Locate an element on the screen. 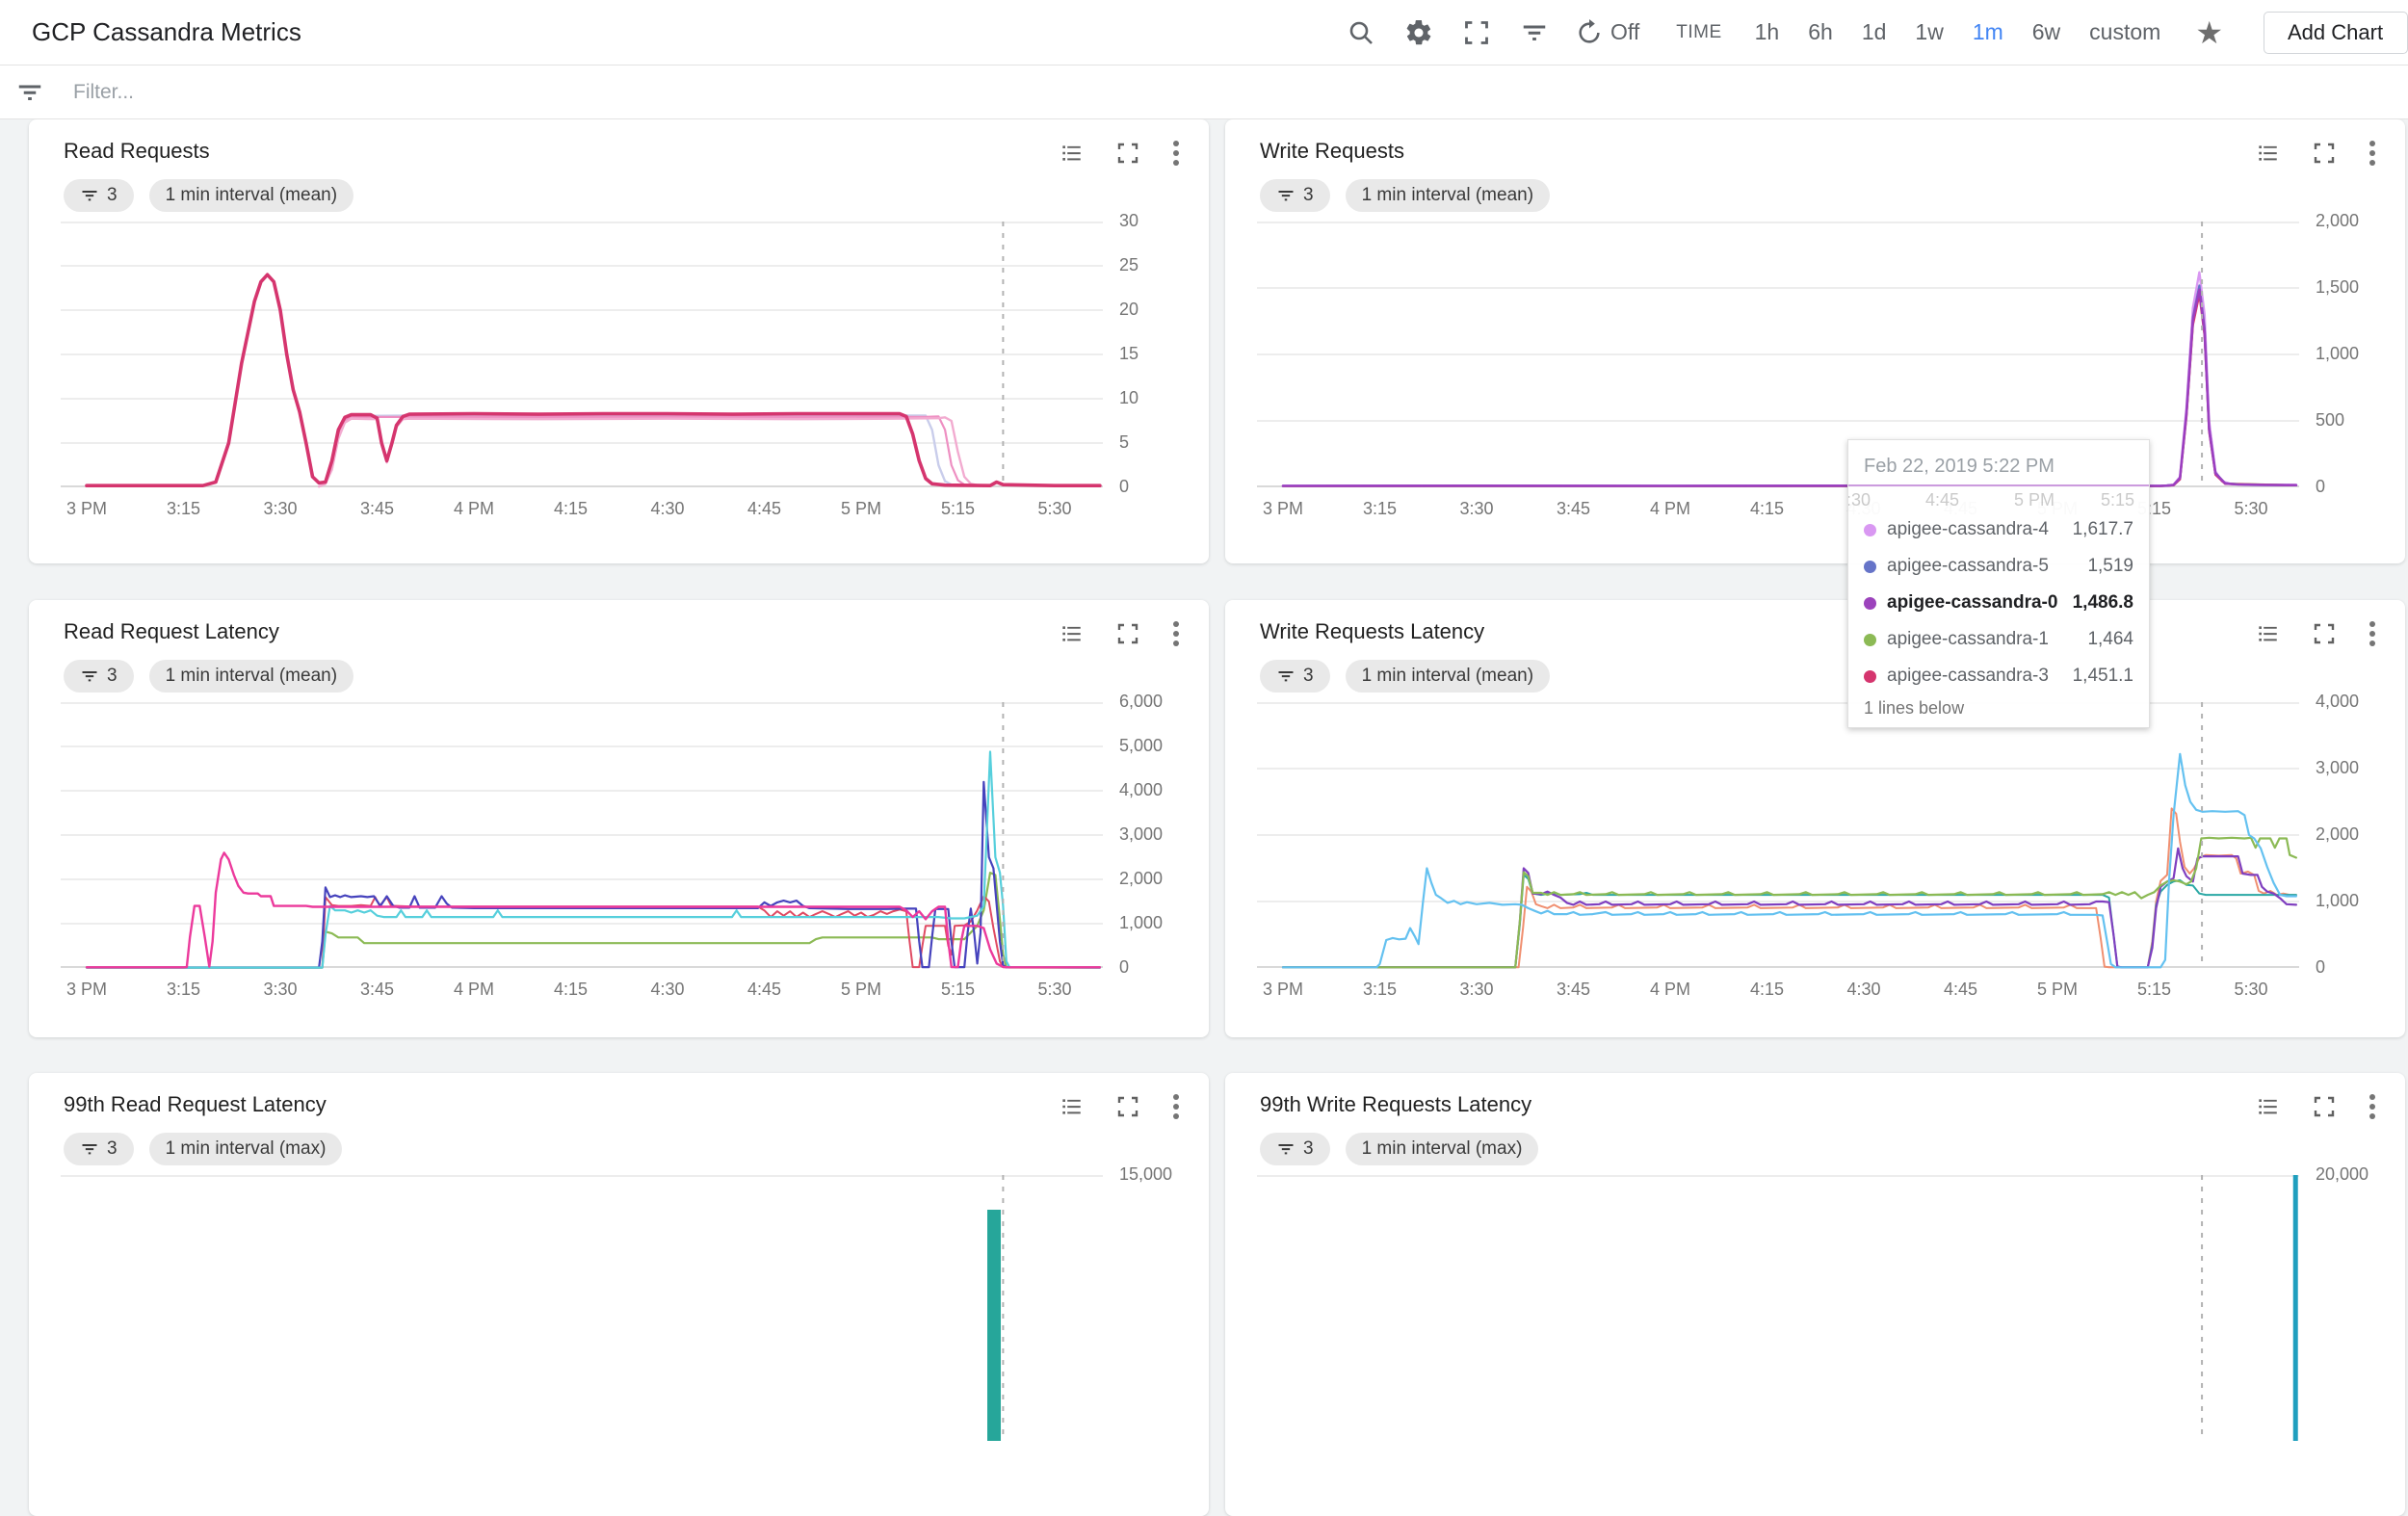  series-value: 1,451.1 is located at coordinates (2102, 676).